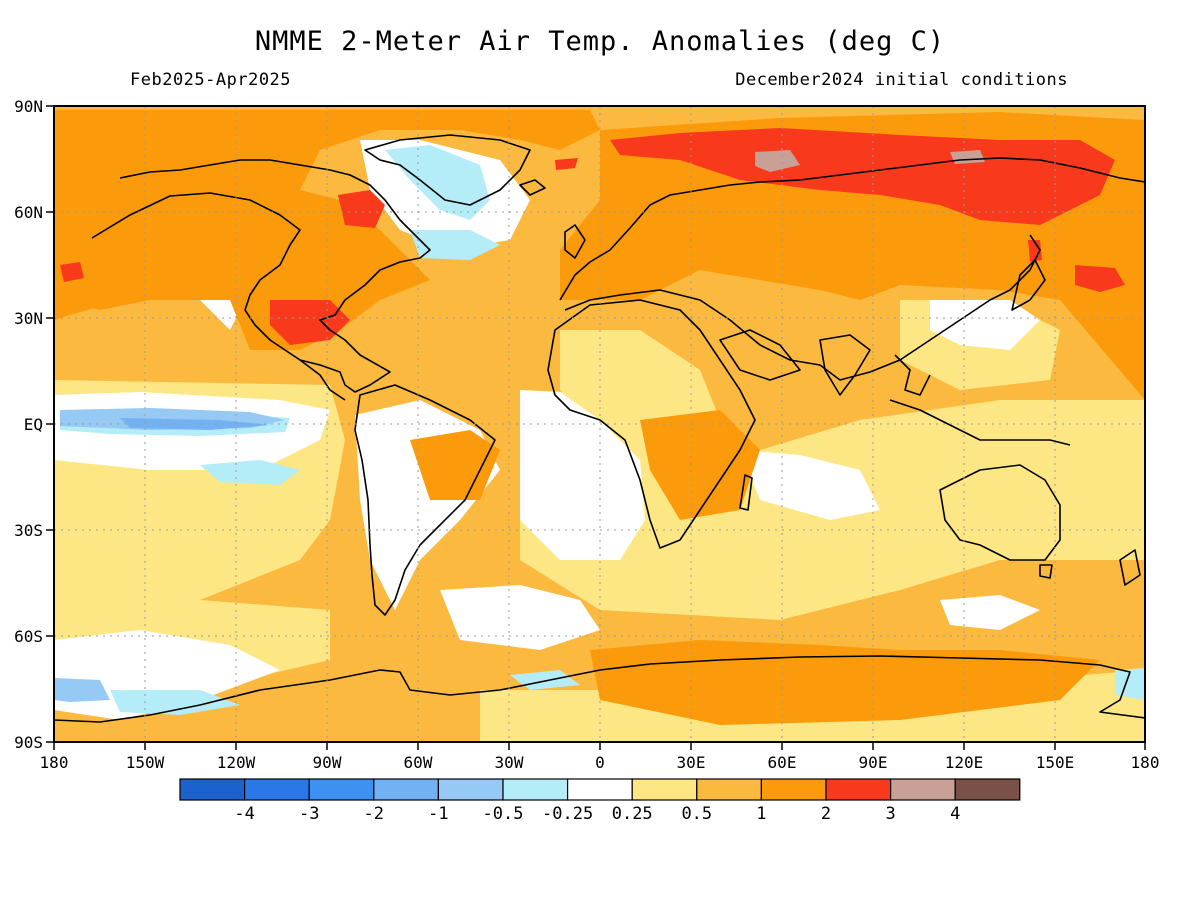  Describe the element at coordinates (597, 814) in the screenshot. I see `legend-labels: -4 -3 -2 -1 -0.5 -0.25 0.25 0.5 1 2 3 4` at that location.